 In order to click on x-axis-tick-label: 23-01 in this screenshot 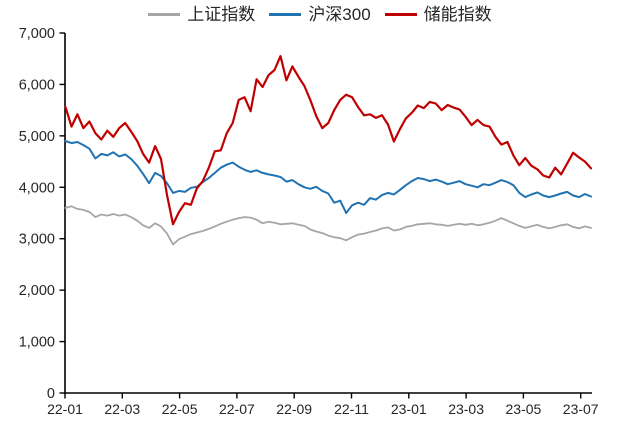, I will do `click(409, 409)`.